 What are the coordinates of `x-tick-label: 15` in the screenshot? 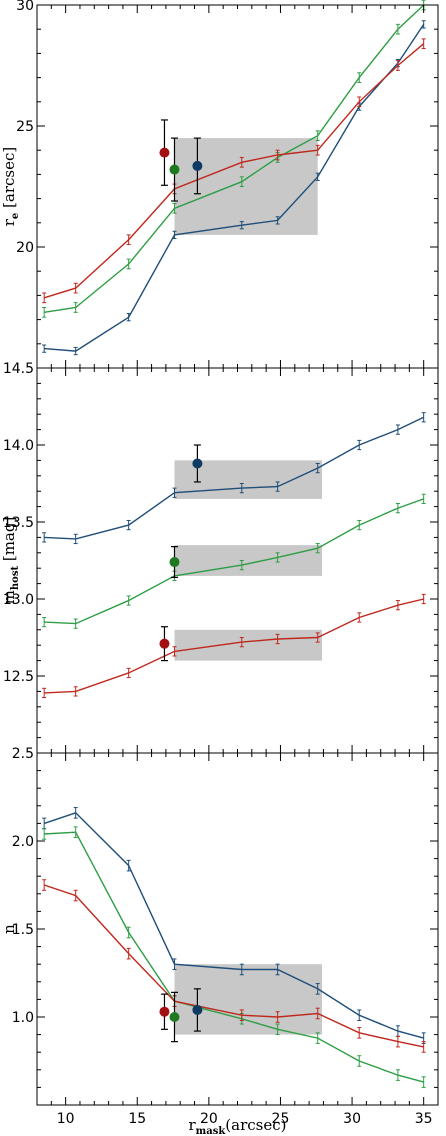 It's located at (137, 1119).